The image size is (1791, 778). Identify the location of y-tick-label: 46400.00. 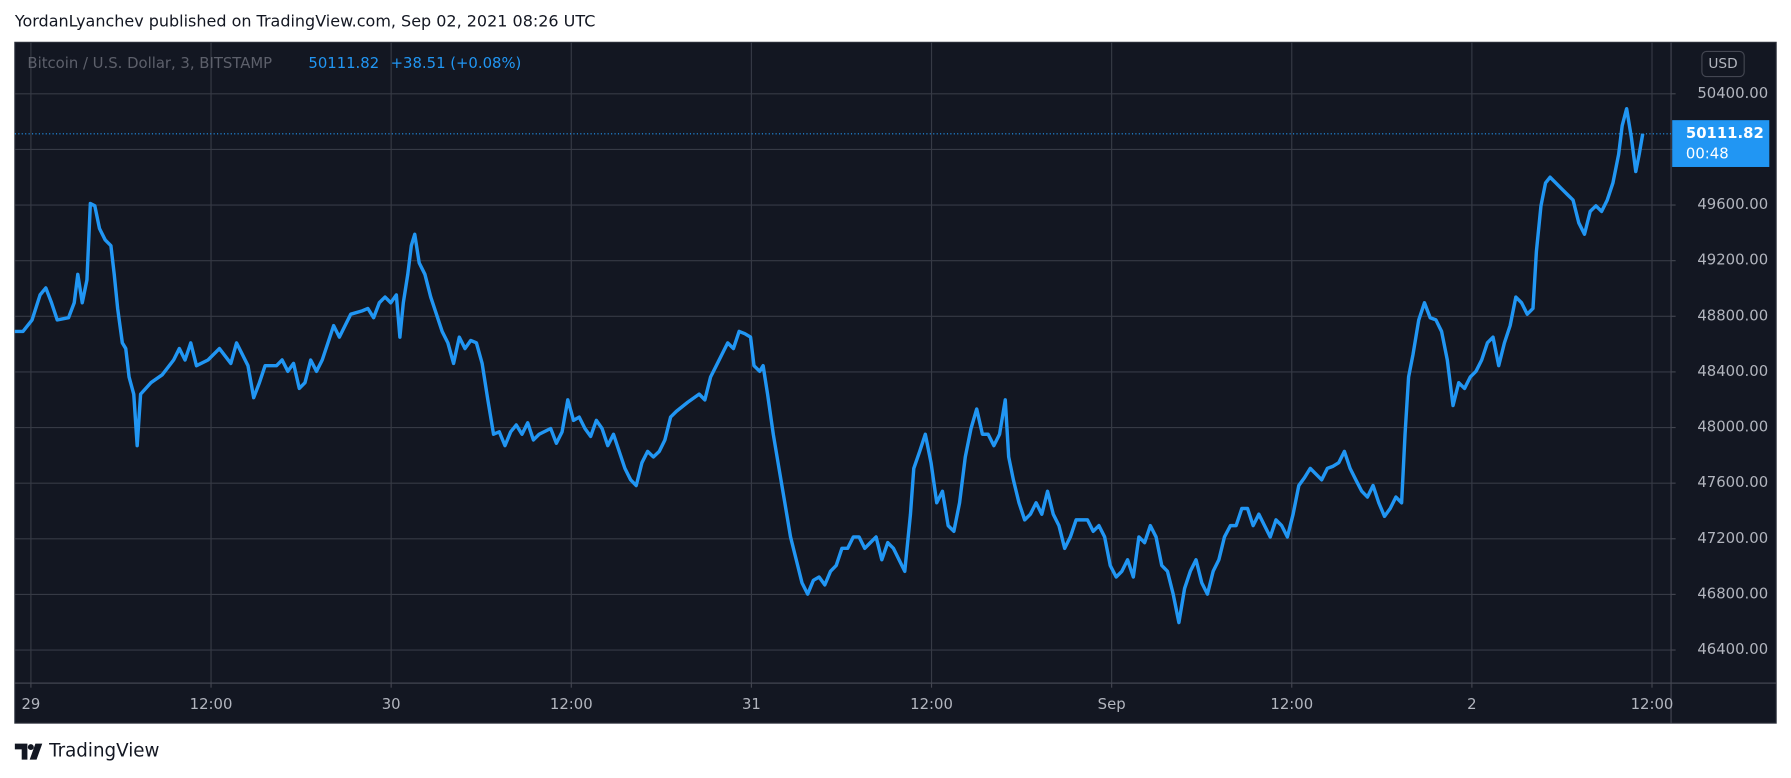
(1732, 649).